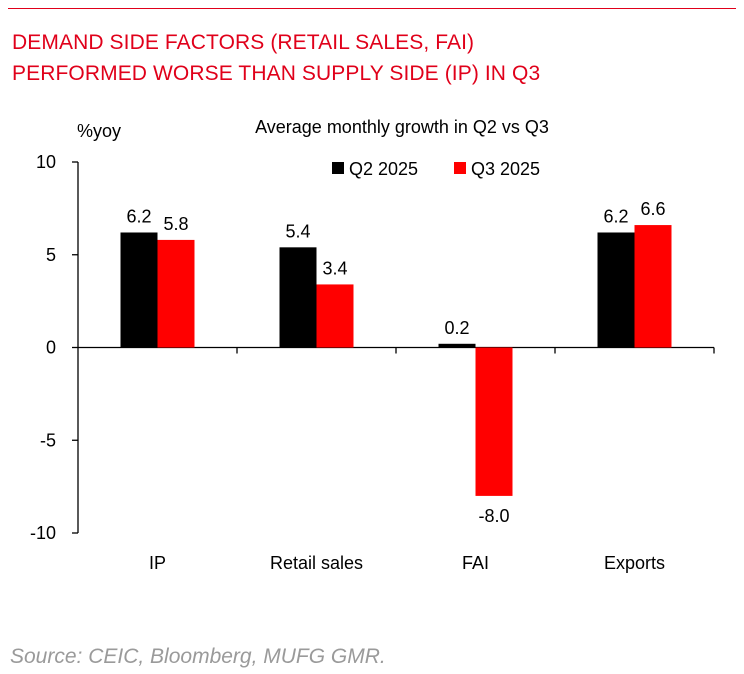 This screenshot has width=744, height=674. What do you see at coordinates (198, 656) in the screenshot?
I see `source-note: Source: CEIC, Bloomberg, MUFG GMR.` at bounding box center [198, 656].